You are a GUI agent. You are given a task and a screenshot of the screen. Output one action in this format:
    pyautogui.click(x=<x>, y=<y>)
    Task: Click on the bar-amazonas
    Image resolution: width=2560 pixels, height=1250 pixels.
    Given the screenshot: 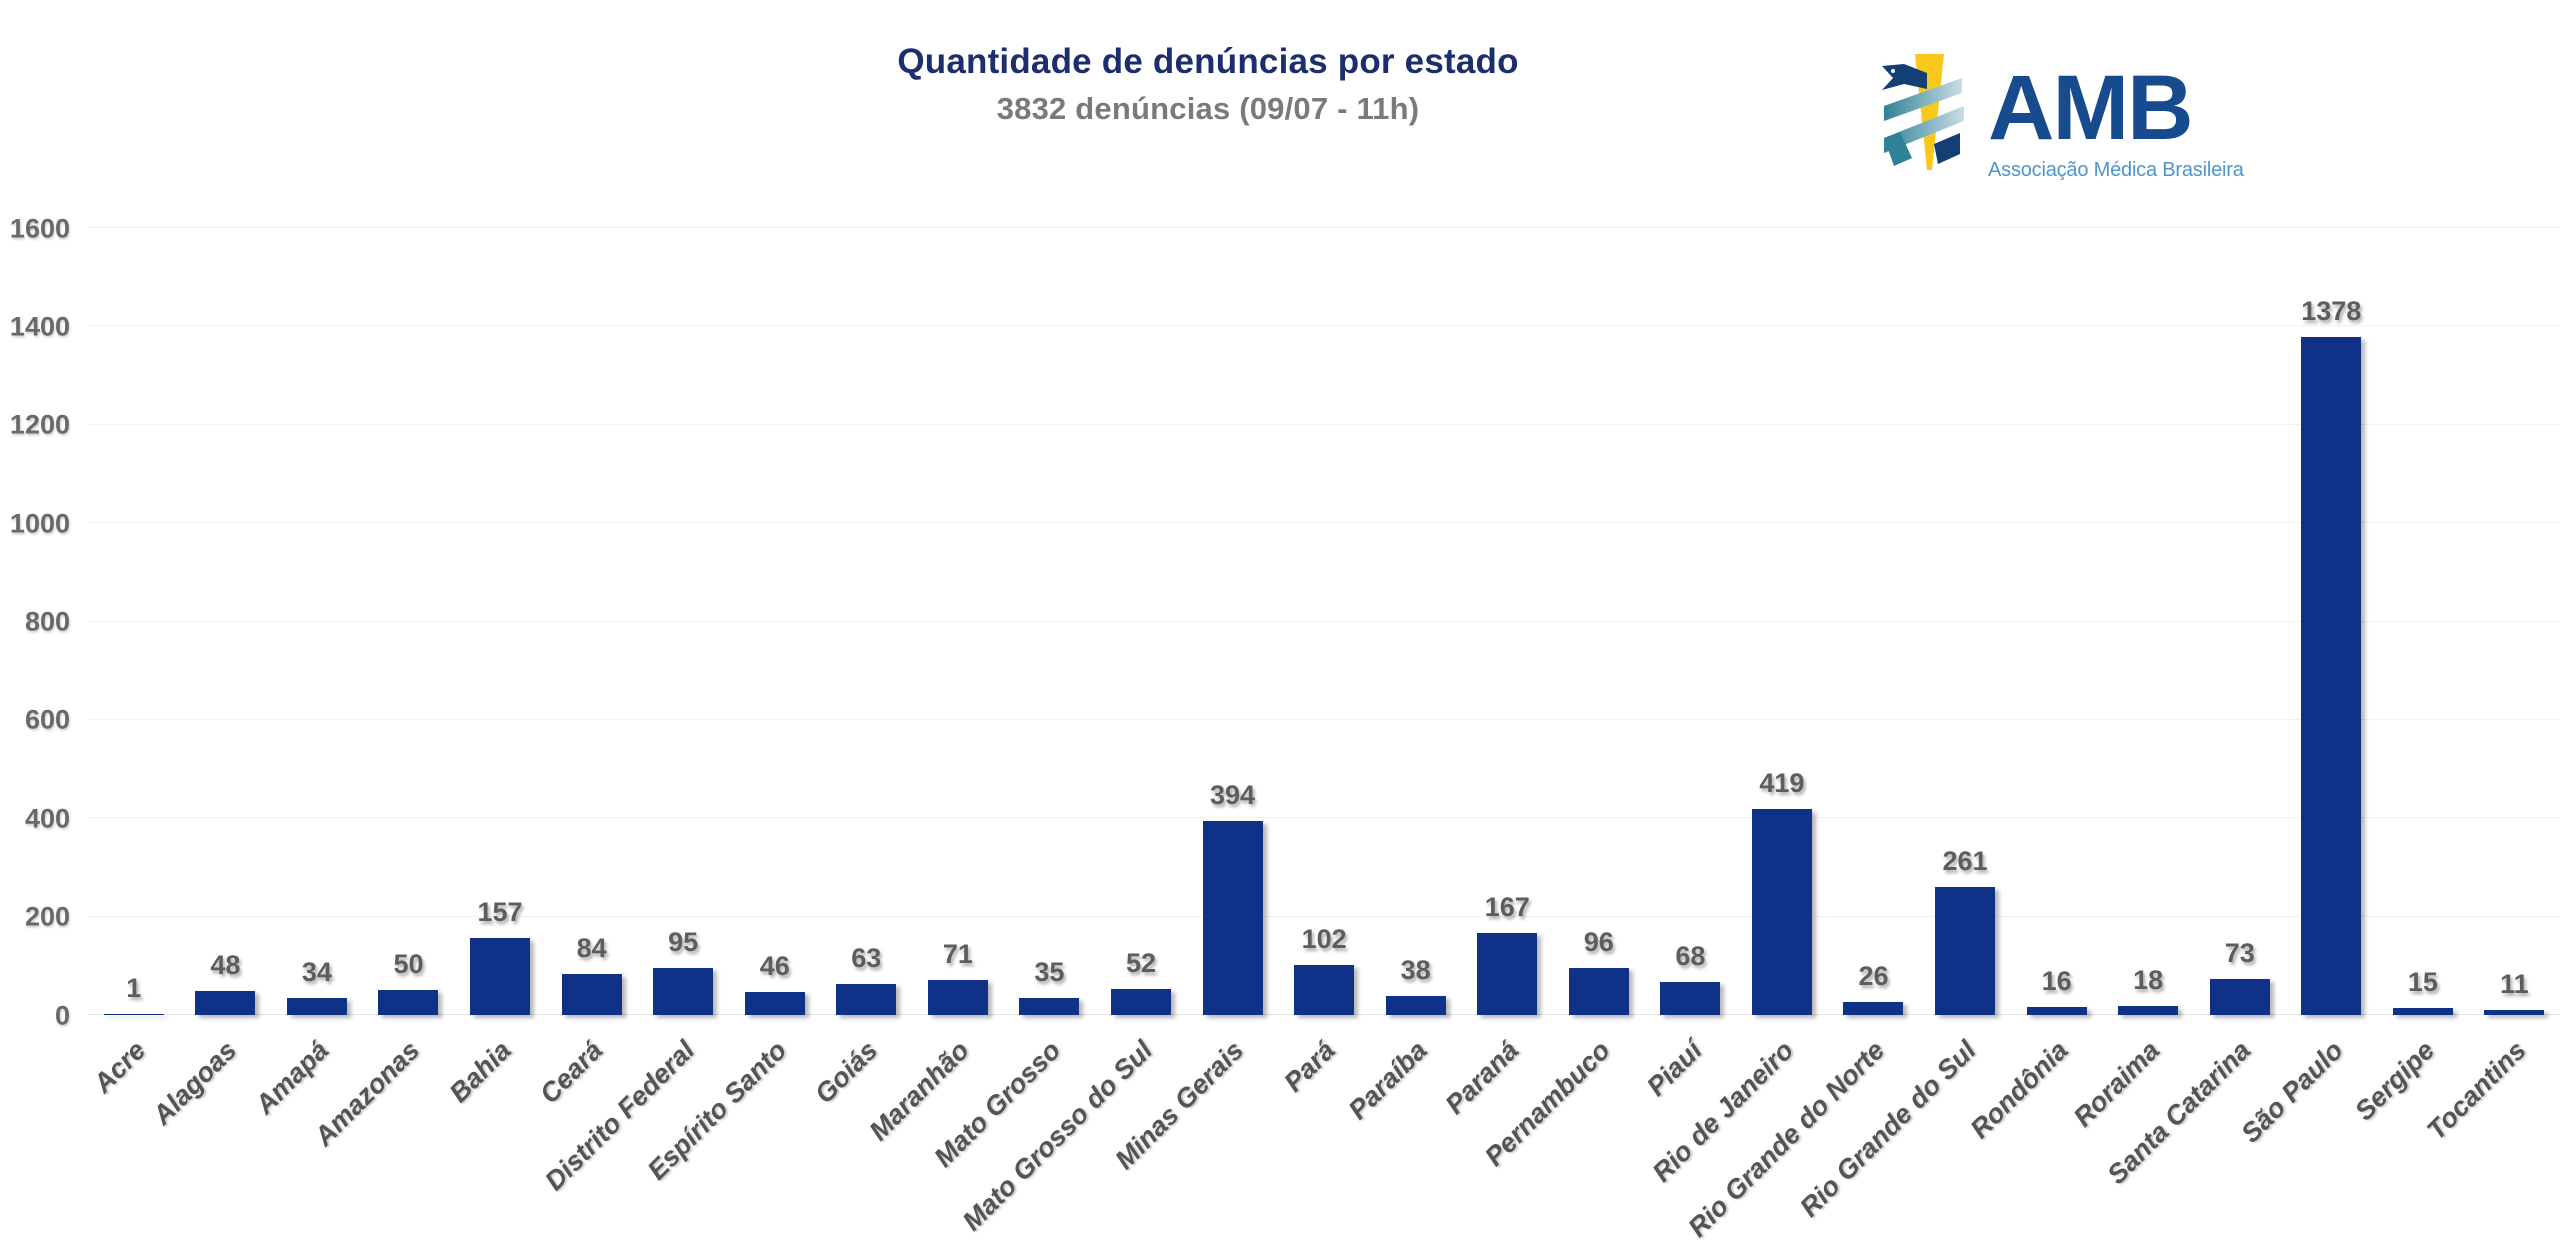 What is the action you would take?
    pyautogui.click(x=408, y=1002)
    